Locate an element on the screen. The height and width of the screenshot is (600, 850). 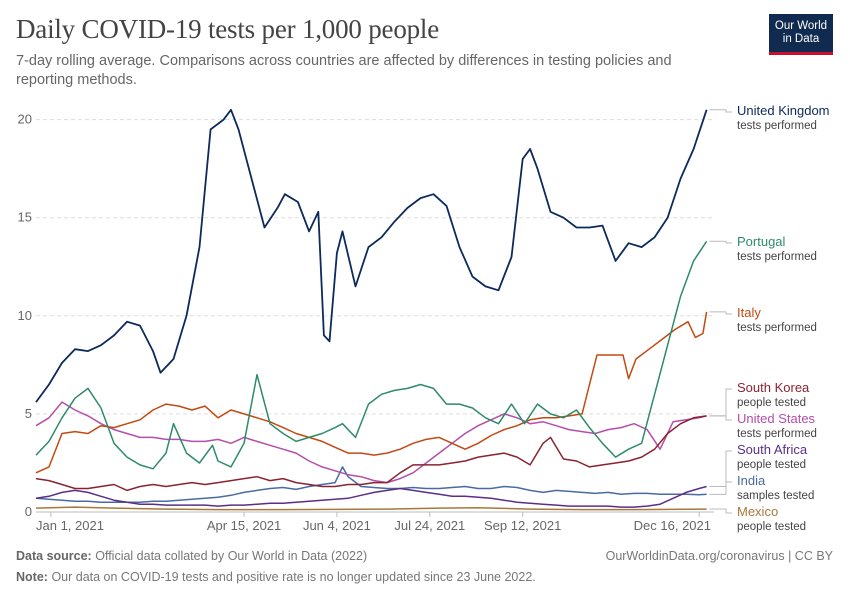
legend-series-sublabel: samples tested is located at coordinates (775, 496).